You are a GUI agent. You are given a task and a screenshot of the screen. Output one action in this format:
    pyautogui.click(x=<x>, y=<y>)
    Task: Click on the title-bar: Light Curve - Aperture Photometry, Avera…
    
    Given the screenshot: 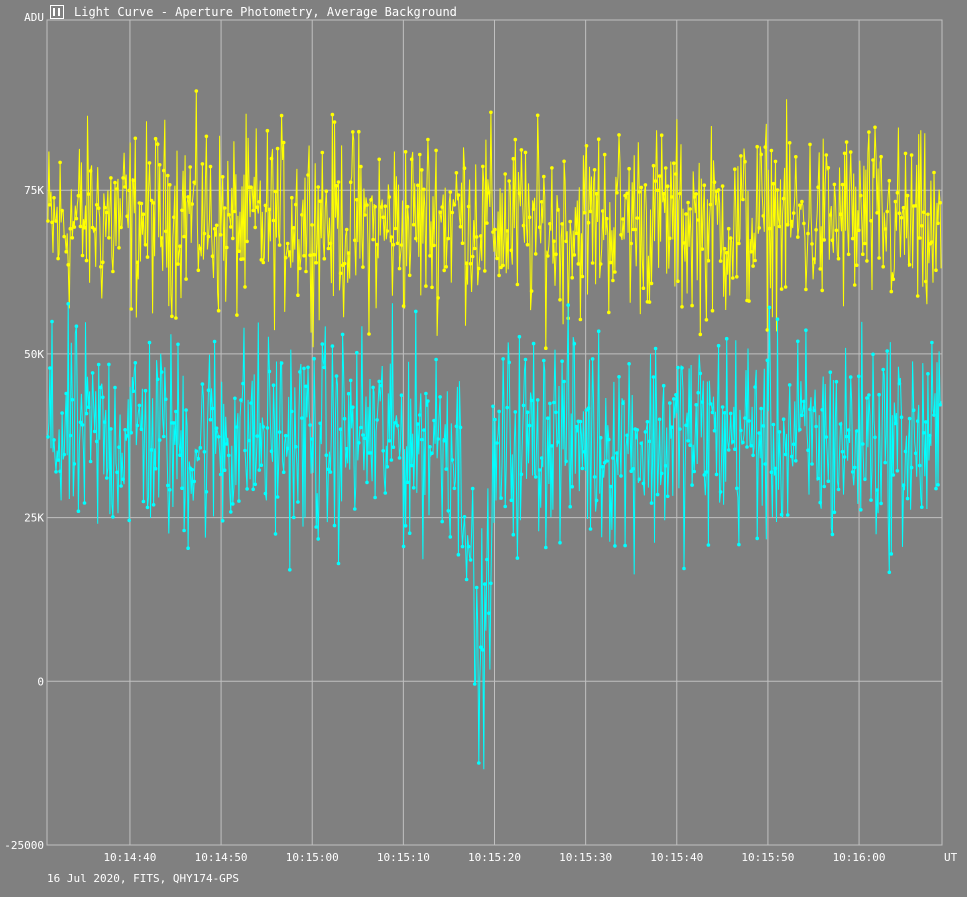 What is the action you would take?
    pyautogui.click(x=253, y=12)
    